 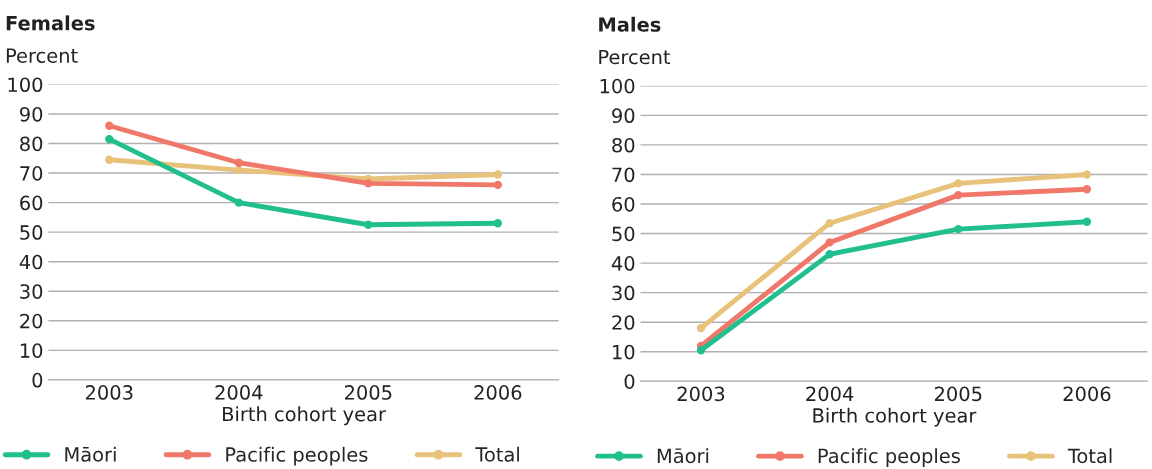 What do you see at coordinates (630, 24) in the screenshot?
I see `chart-title: Males` at bounding box center [630, 24].